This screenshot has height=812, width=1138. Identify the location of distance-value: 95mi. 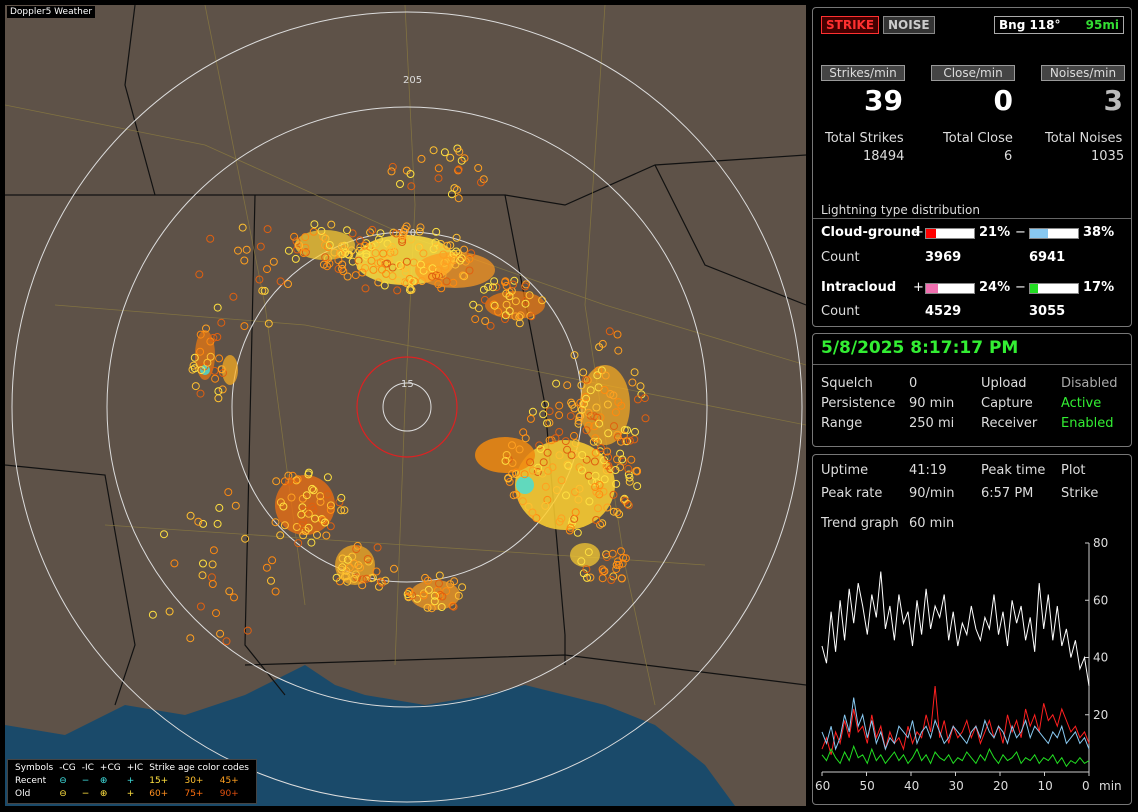
(1102, 25).